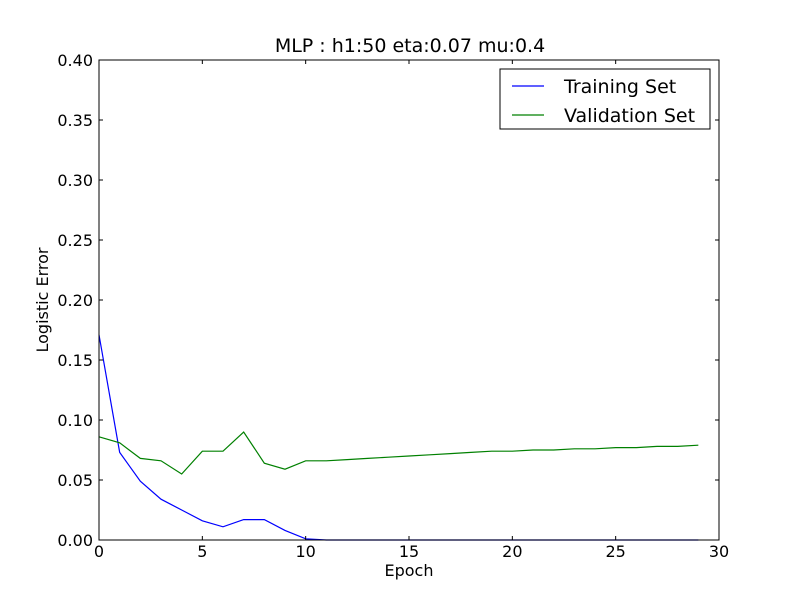 The width and height of the screenshot is (800, 600). What do you see at coordinates (629, 116) in the screenshot?
I see `legend-label-validation-set: Validation Set` at bounding box center [629, 116].